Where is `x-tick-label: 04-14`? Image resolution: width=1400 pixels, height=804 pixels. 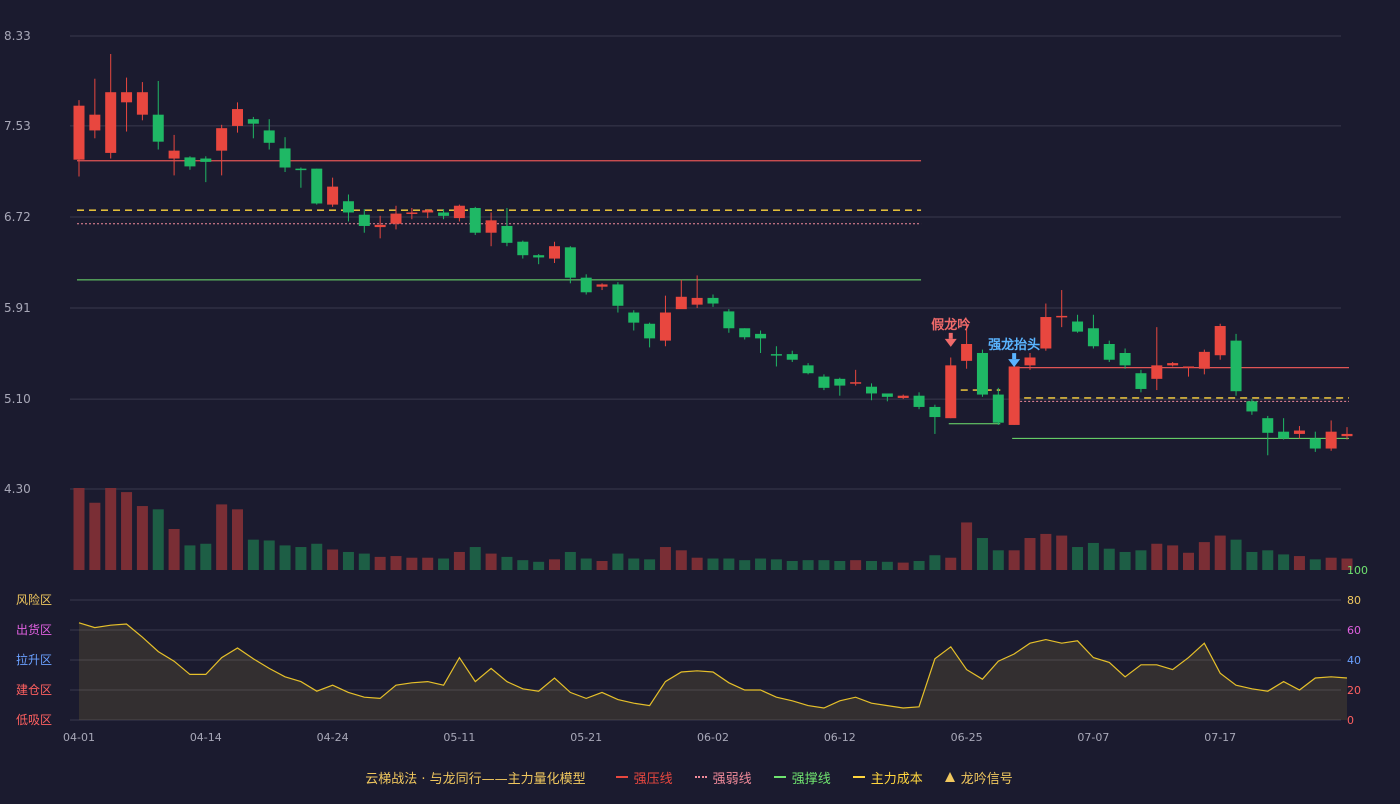 x-tick-label: 04-14 is located at coordinates (206, 737).